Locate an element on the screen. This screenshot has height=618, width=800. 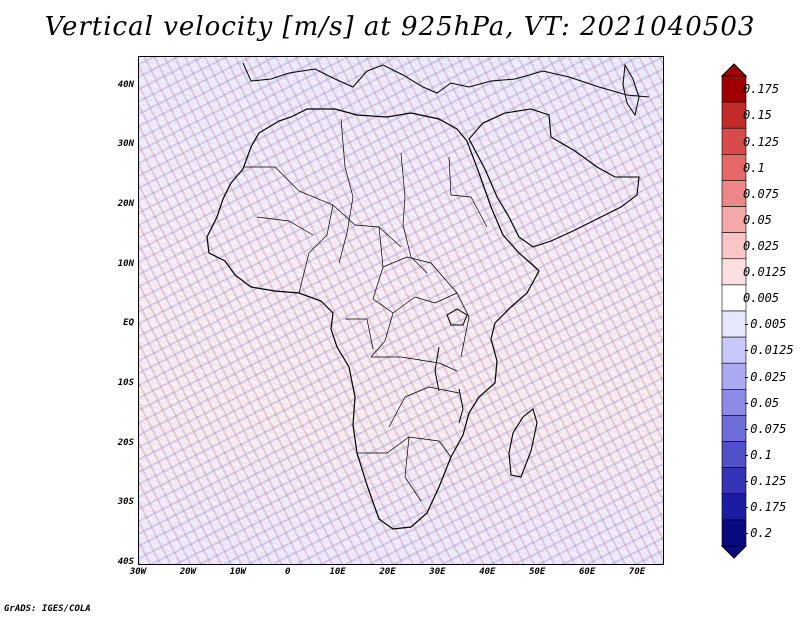
lat-tick-label: EQ is located at coordinates (128, 323).